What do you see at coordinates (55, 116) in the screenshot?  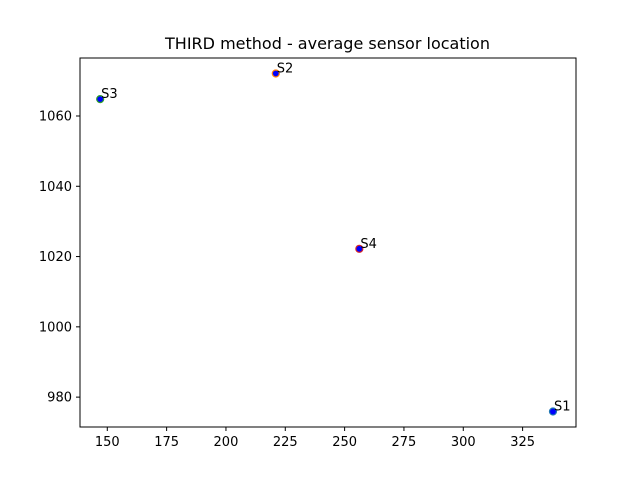 I see `y-tick-label: 1060` at bounding box center [55, 116].